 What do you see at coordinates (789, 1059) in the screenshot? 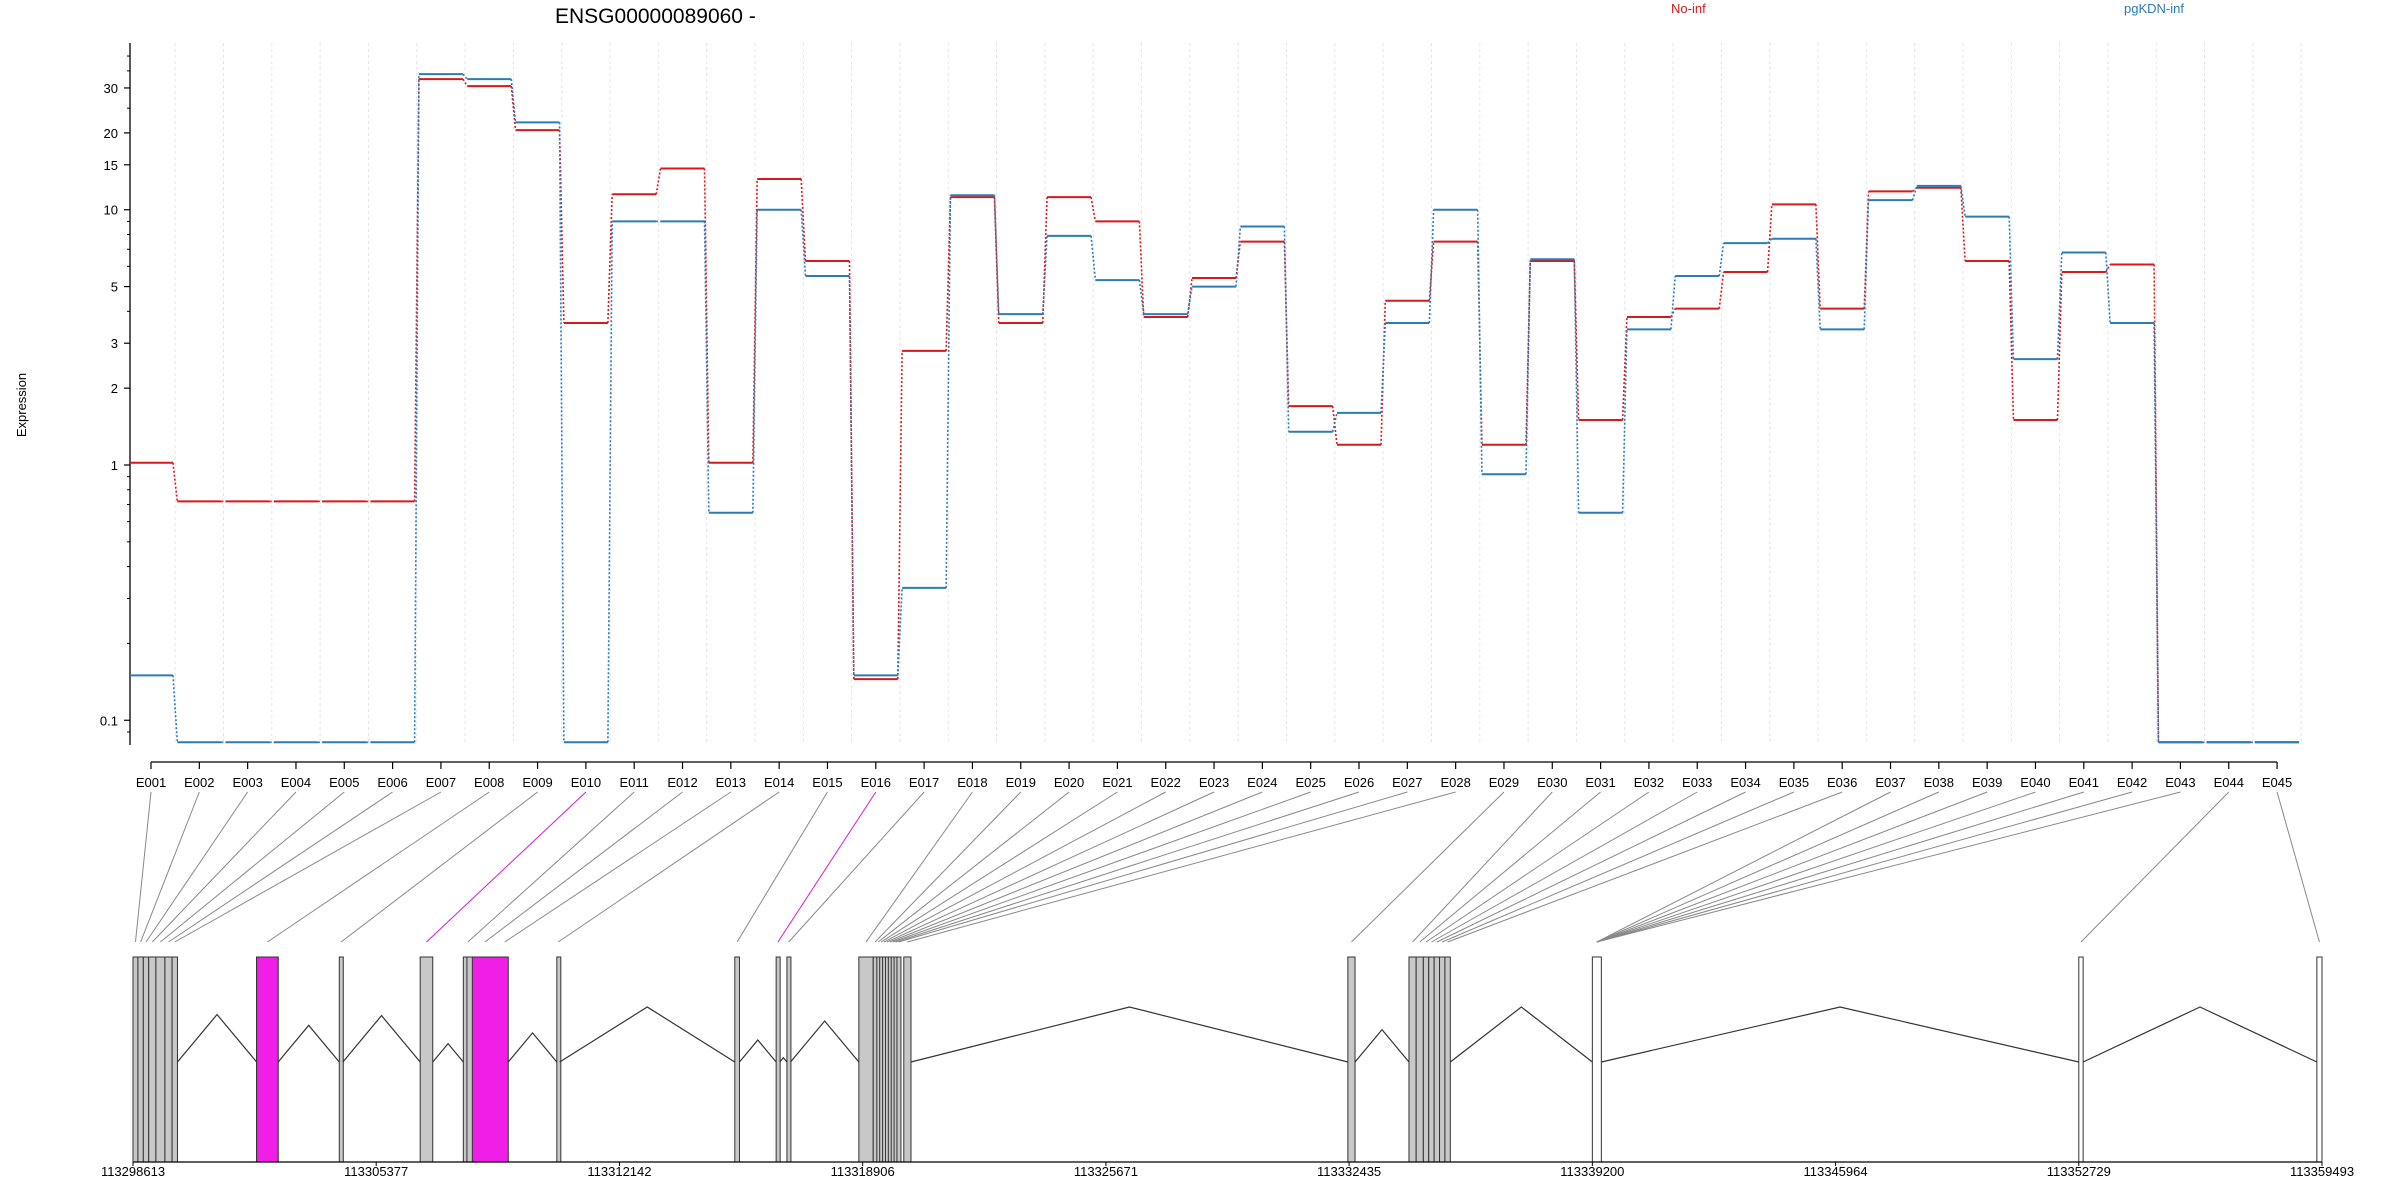
I see `exon-box-e017` at bounding box center [789, 1059].